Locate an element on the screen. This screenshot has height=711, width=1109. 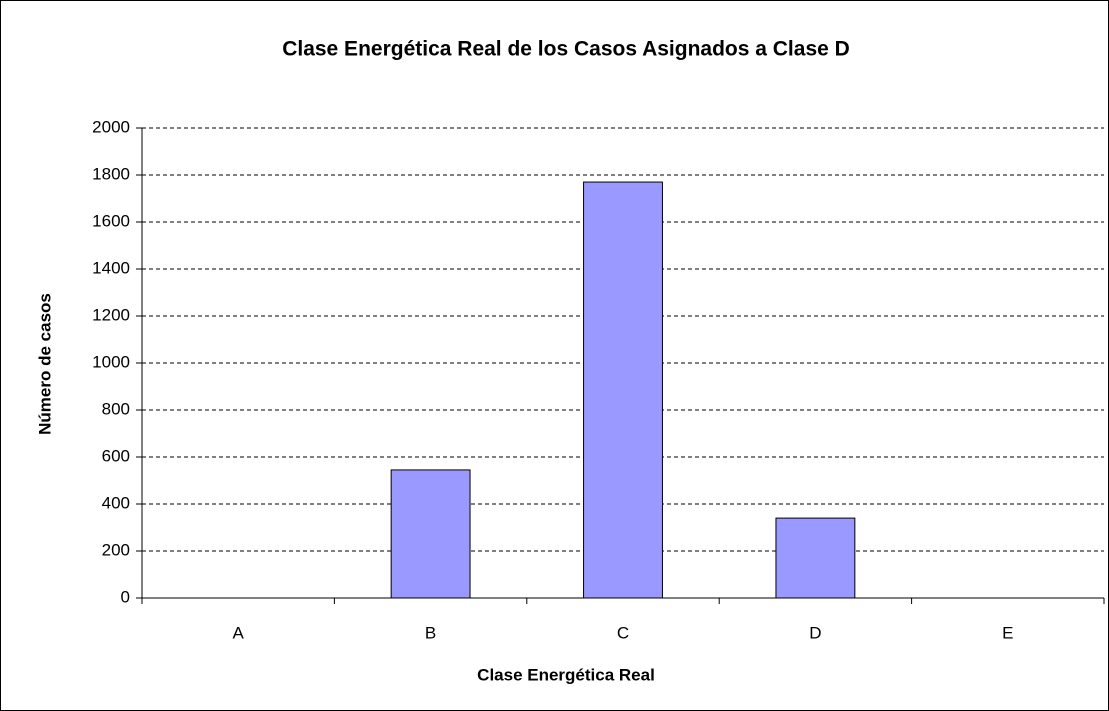
y-axis-label: Número de casos is located at coordinates (44, 364).